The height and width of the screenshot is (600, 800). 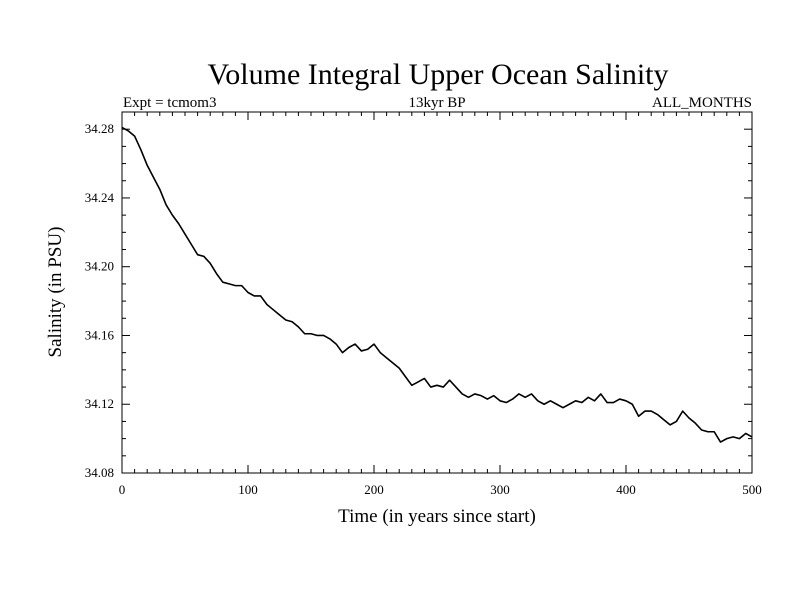 What do you see at coordinates (500, 489) in the screenshot?
I see `x-tick-label: 300` at bounding box center [500, 489].